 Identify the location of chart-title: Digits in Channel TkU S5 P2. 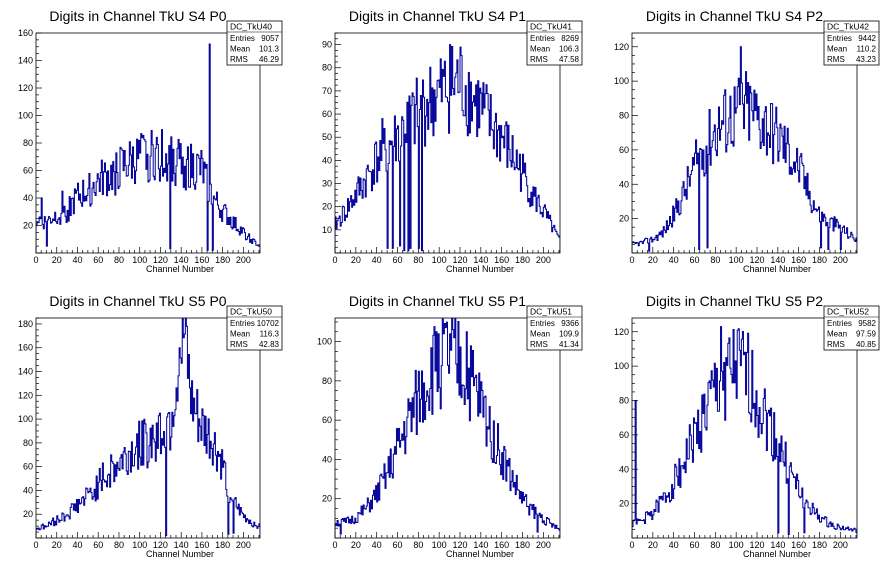
(734, 301).